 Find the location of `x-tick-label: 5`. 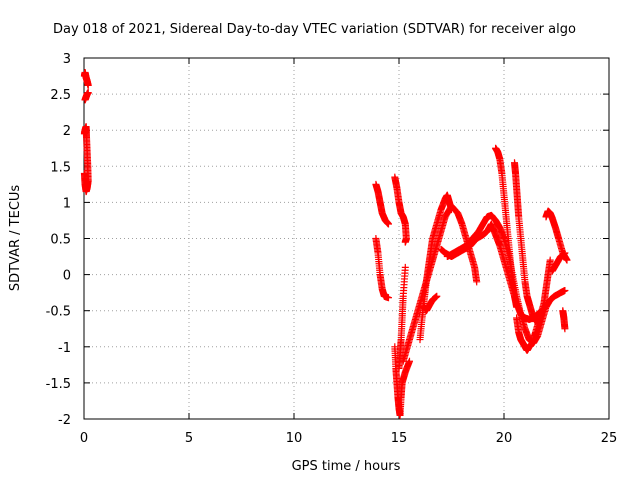

x-tick-label: 5 is located at coordinates (189, 438).